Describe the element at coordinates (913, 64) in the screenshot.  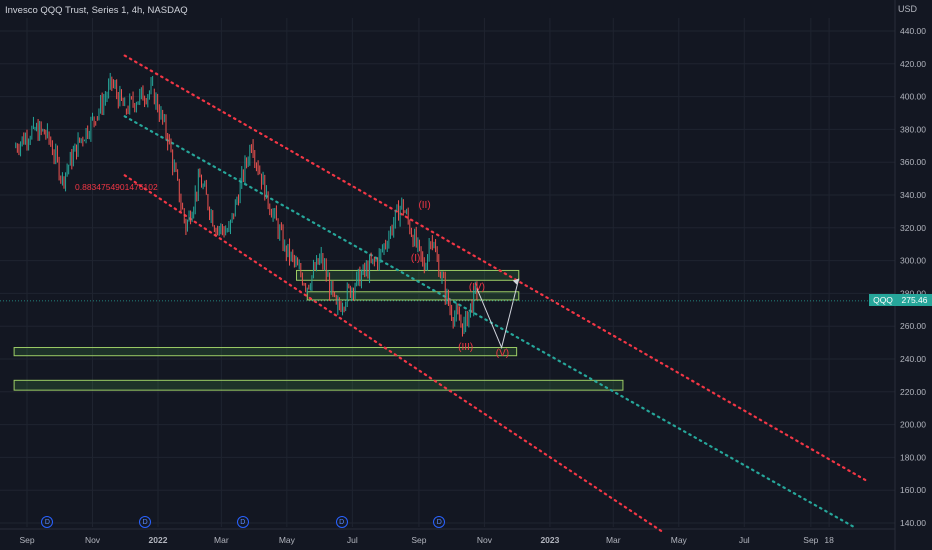
I see `y-tick-label: 420.00` at that location.